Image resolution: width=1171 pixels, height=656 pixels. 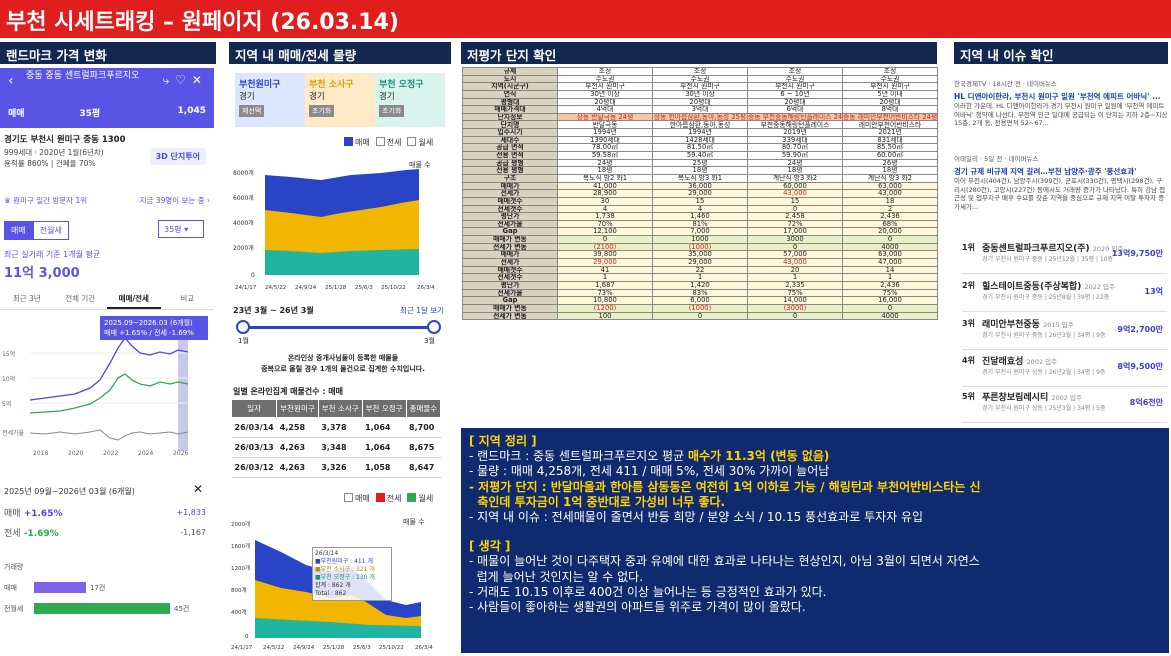 What do you see at coordinates (75, 453) in the screenshot?
I see `x-label-2020: 2020` at bounding box center [75, 453].